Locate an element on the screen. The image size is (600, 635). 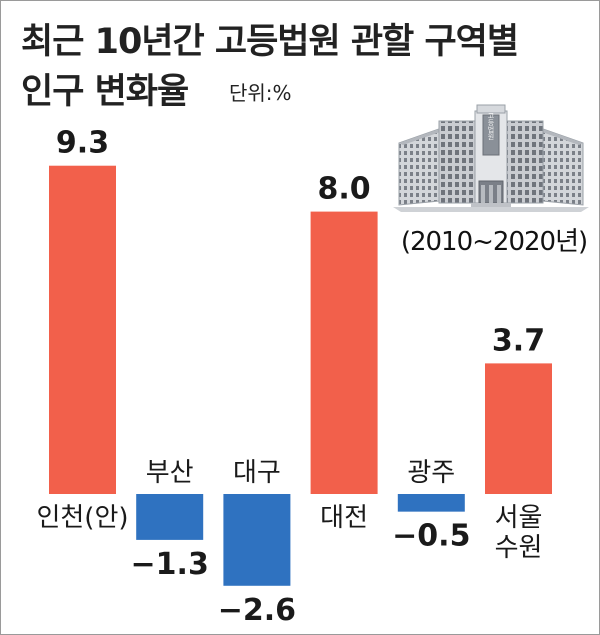
category-label-3: 대전 is located at coordinates (344, 518).